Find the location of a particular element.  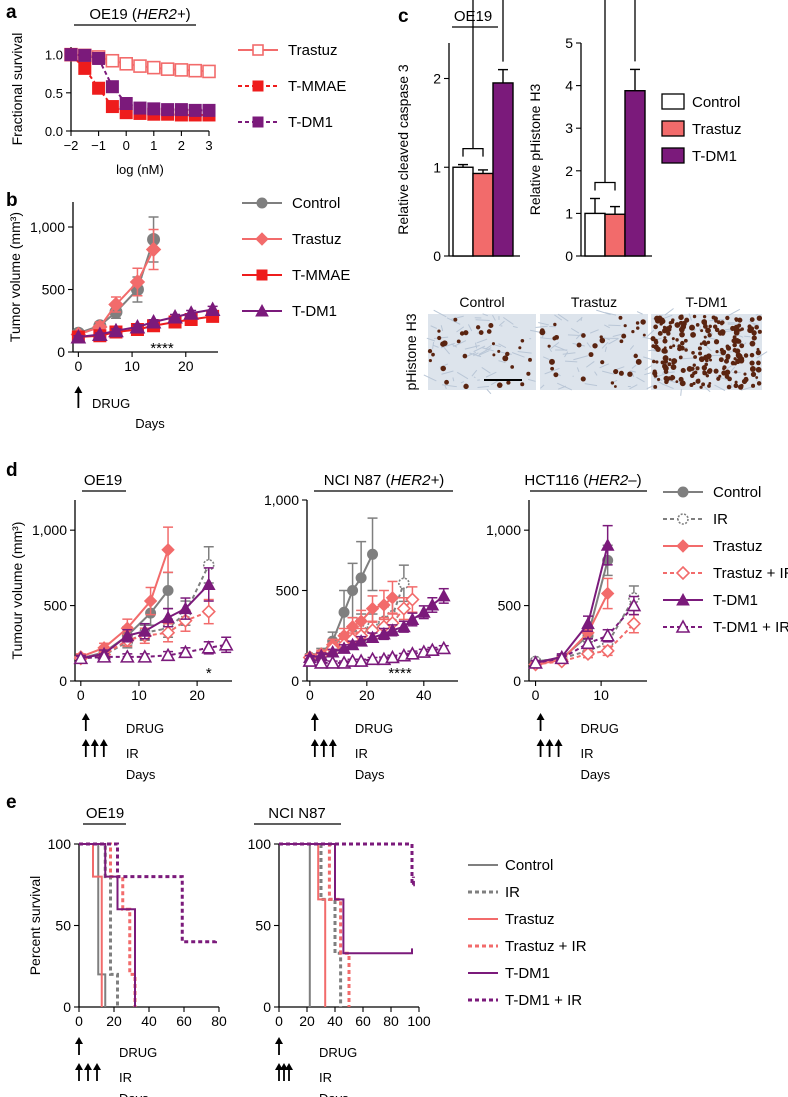

x-axis-label: Days is located at coordinates (150, 423).